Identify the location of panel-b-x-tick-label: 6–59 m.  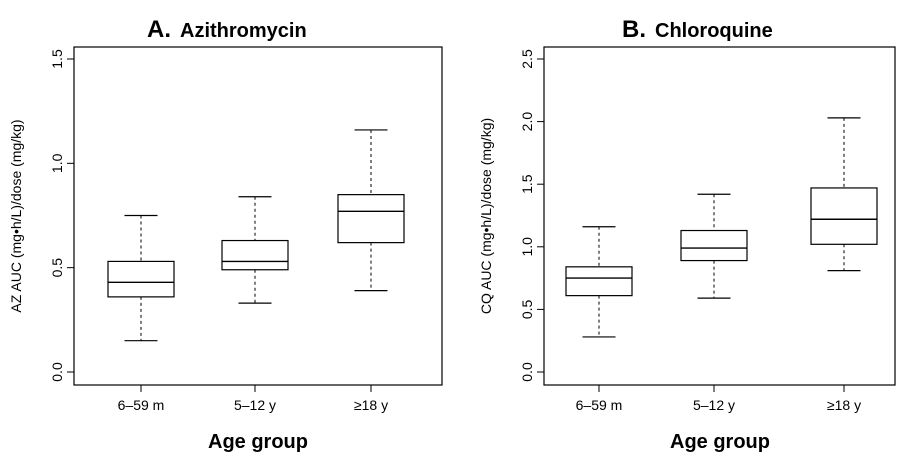
(599, 405).